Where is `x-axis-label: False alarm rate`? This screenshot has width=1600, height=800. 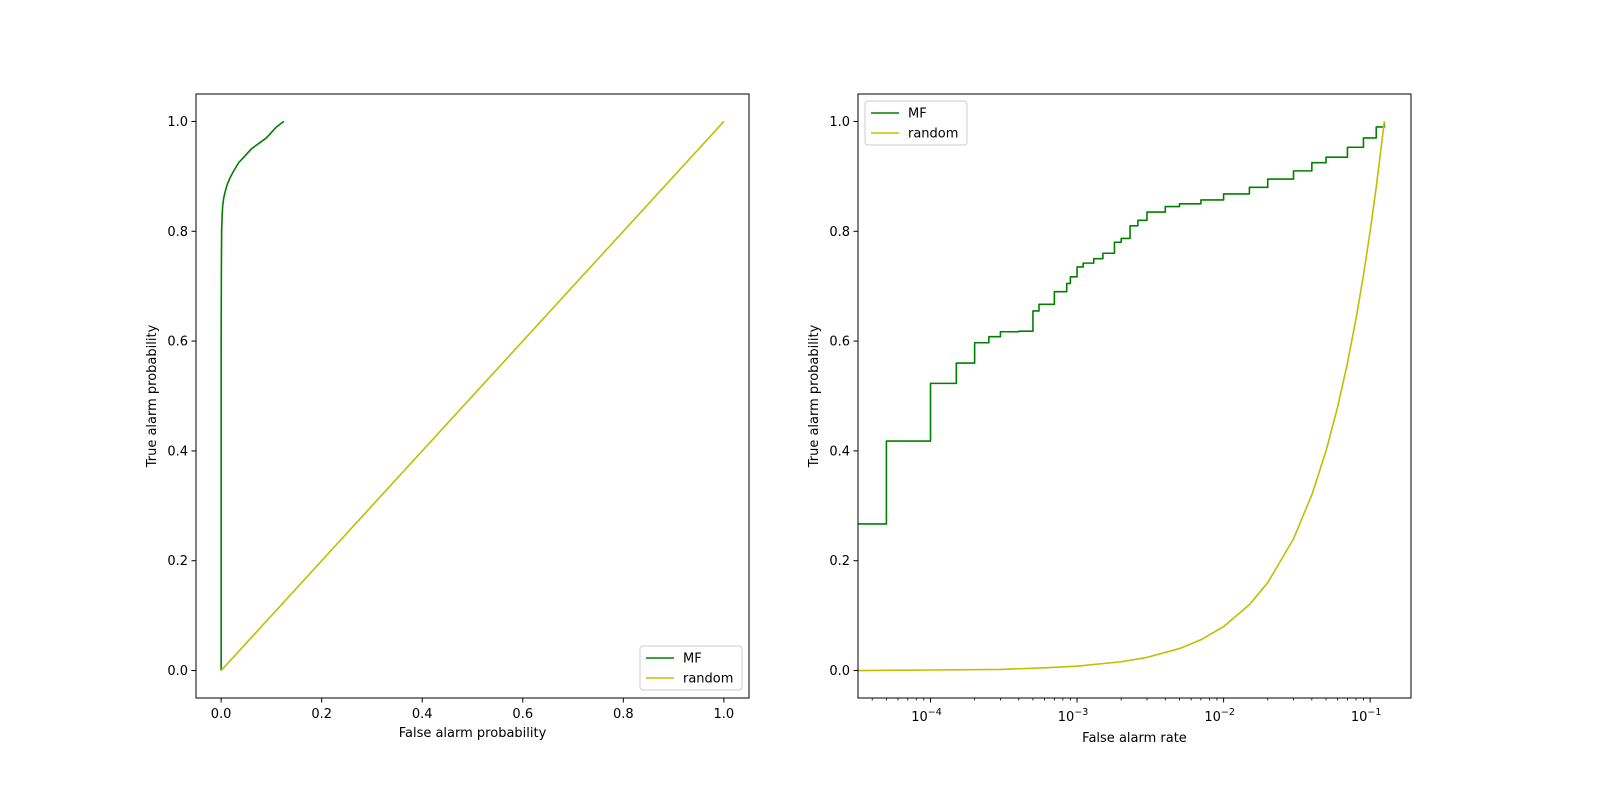
x-axis-label: False alarm rate is located at coordinates (1134, 738).